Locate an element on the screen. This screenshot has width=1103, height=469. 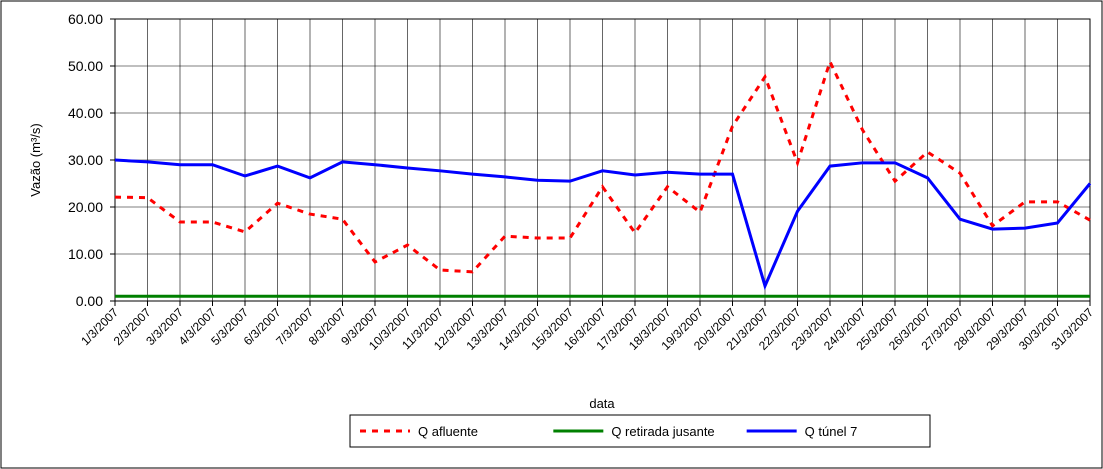
y-tick-label: 40.00 is located at coordinates (85, 113).